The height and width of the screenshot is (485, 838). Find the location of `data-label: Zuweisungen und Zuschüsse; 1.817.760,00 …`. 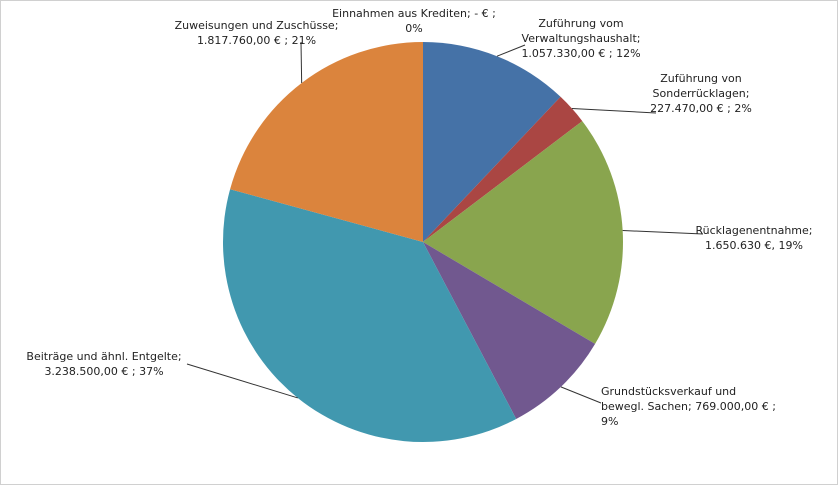

data-label: Zuweisungen und Zuschüsse; 1.817.760,00 … is located at coordinates (256, 33).